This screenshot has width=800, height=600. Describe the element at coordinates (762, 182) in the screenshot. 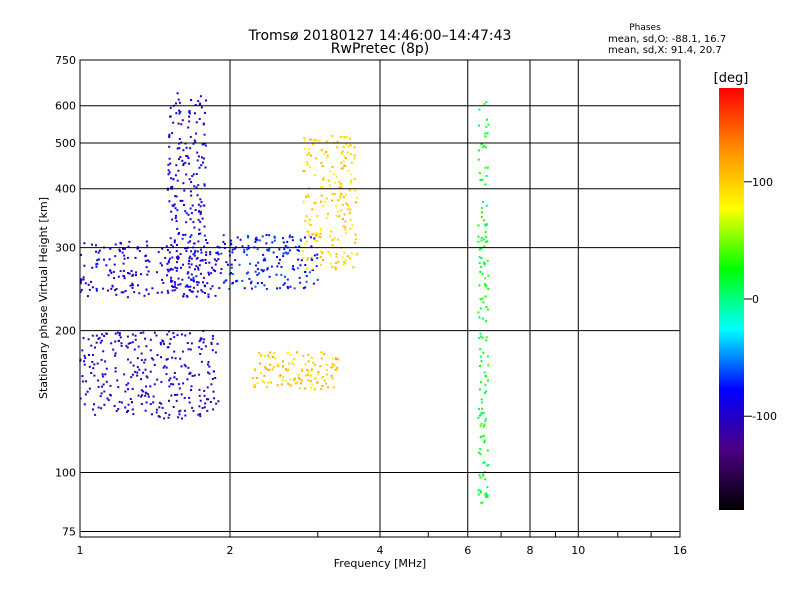

I see `colorbar-tick-label: 100` at that location.